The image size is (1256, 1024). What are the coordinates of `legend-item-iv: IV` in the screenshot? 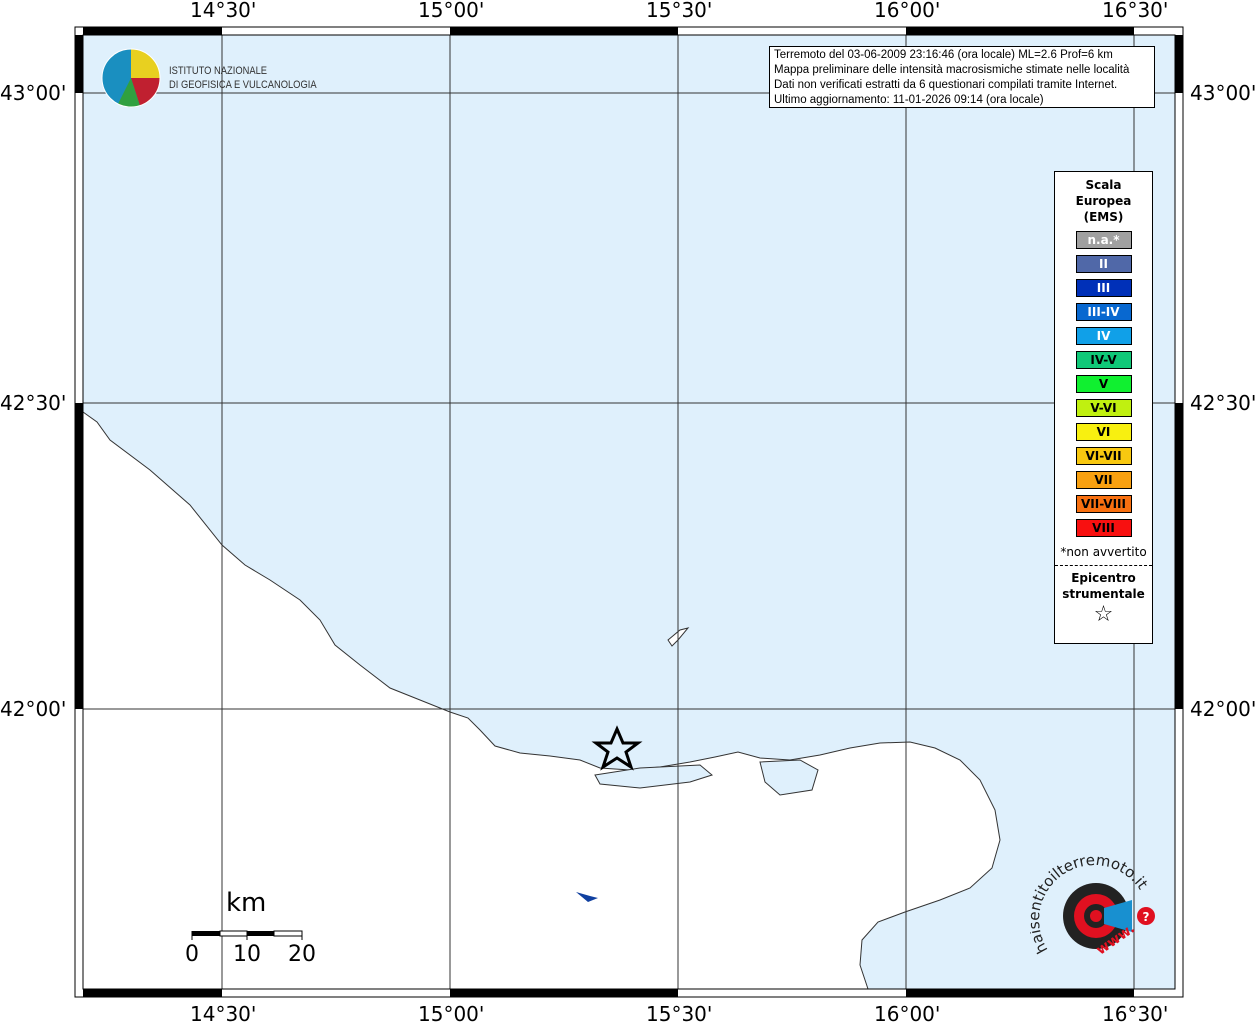 It's located at (1103, 336).